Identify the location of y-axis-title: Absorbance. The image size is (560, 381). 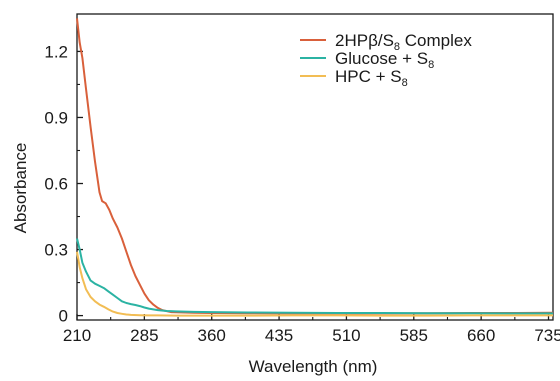
(20, 188).